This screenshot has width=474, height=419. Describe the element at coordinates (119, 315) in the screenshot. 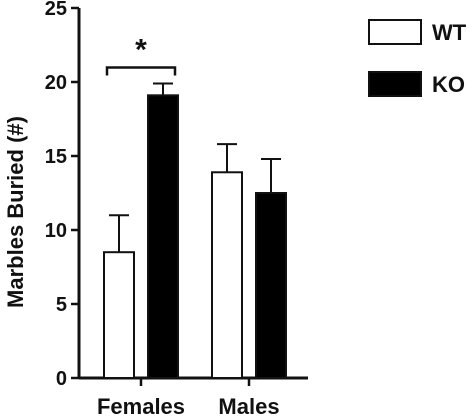

I see `bar-wt-females` at that location.